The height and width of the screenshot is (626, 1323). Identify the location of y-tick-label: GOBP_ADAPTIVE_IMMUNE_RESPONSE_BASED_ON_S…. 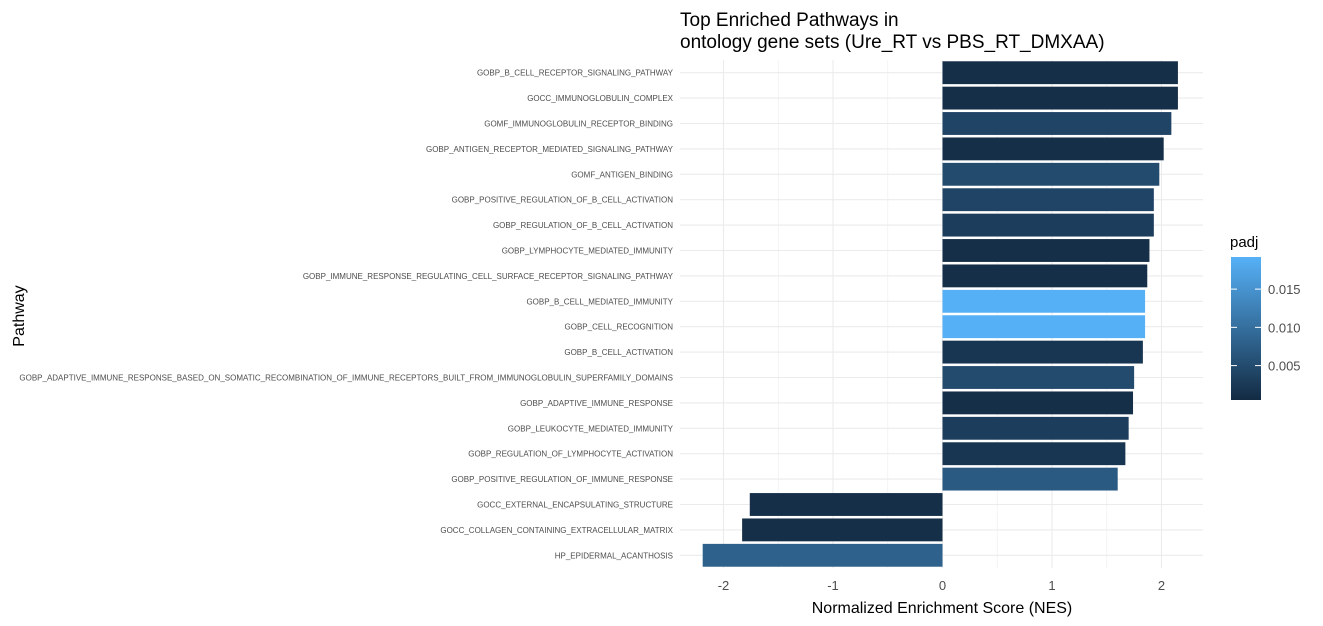
(346, 378).